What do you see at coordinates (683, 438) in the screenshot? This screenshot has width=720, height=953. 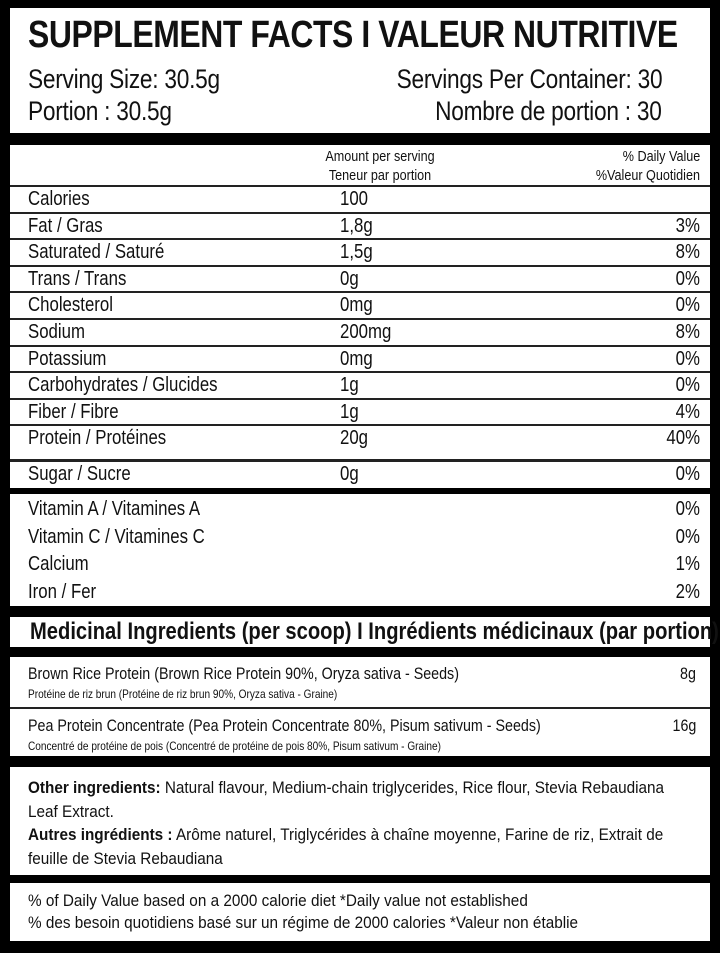 I see `nutrient-dv: 40%` at bounding box center [683, 438].